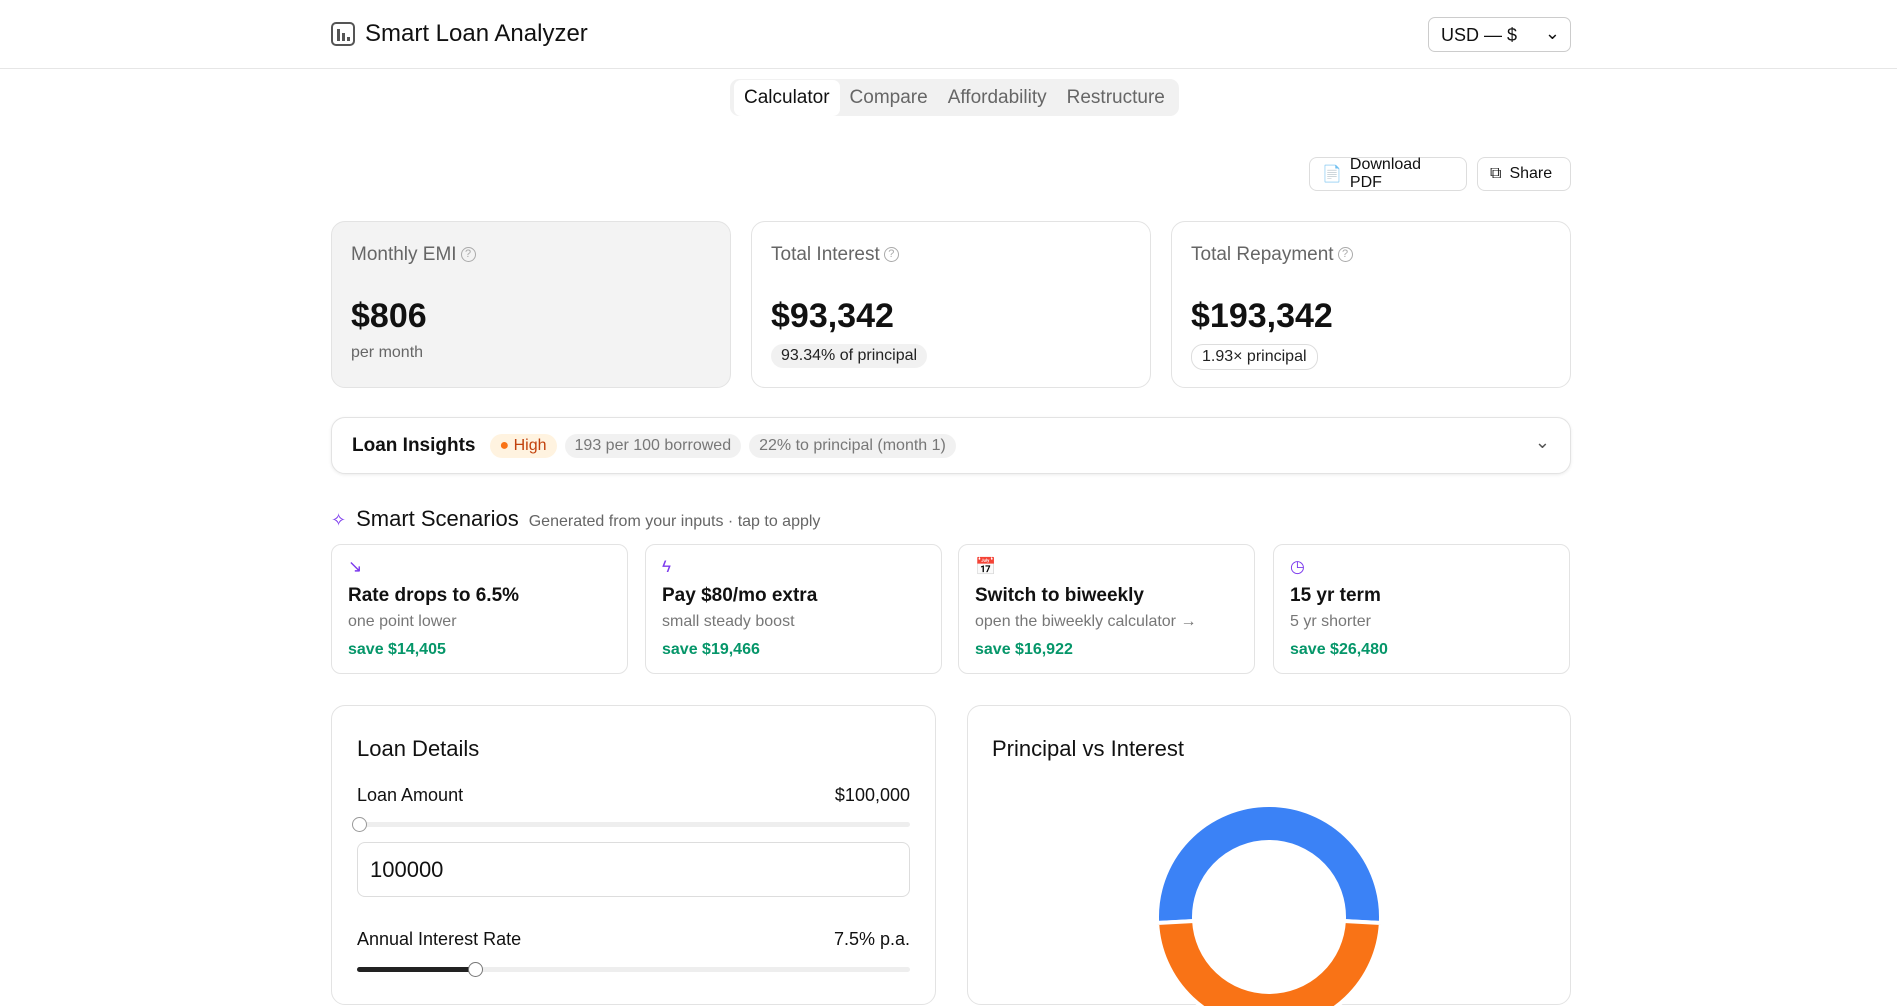 The width and height of the screenshot is (1897, 1006). I want to click on label: Monthly EMI, so click(404, 254).